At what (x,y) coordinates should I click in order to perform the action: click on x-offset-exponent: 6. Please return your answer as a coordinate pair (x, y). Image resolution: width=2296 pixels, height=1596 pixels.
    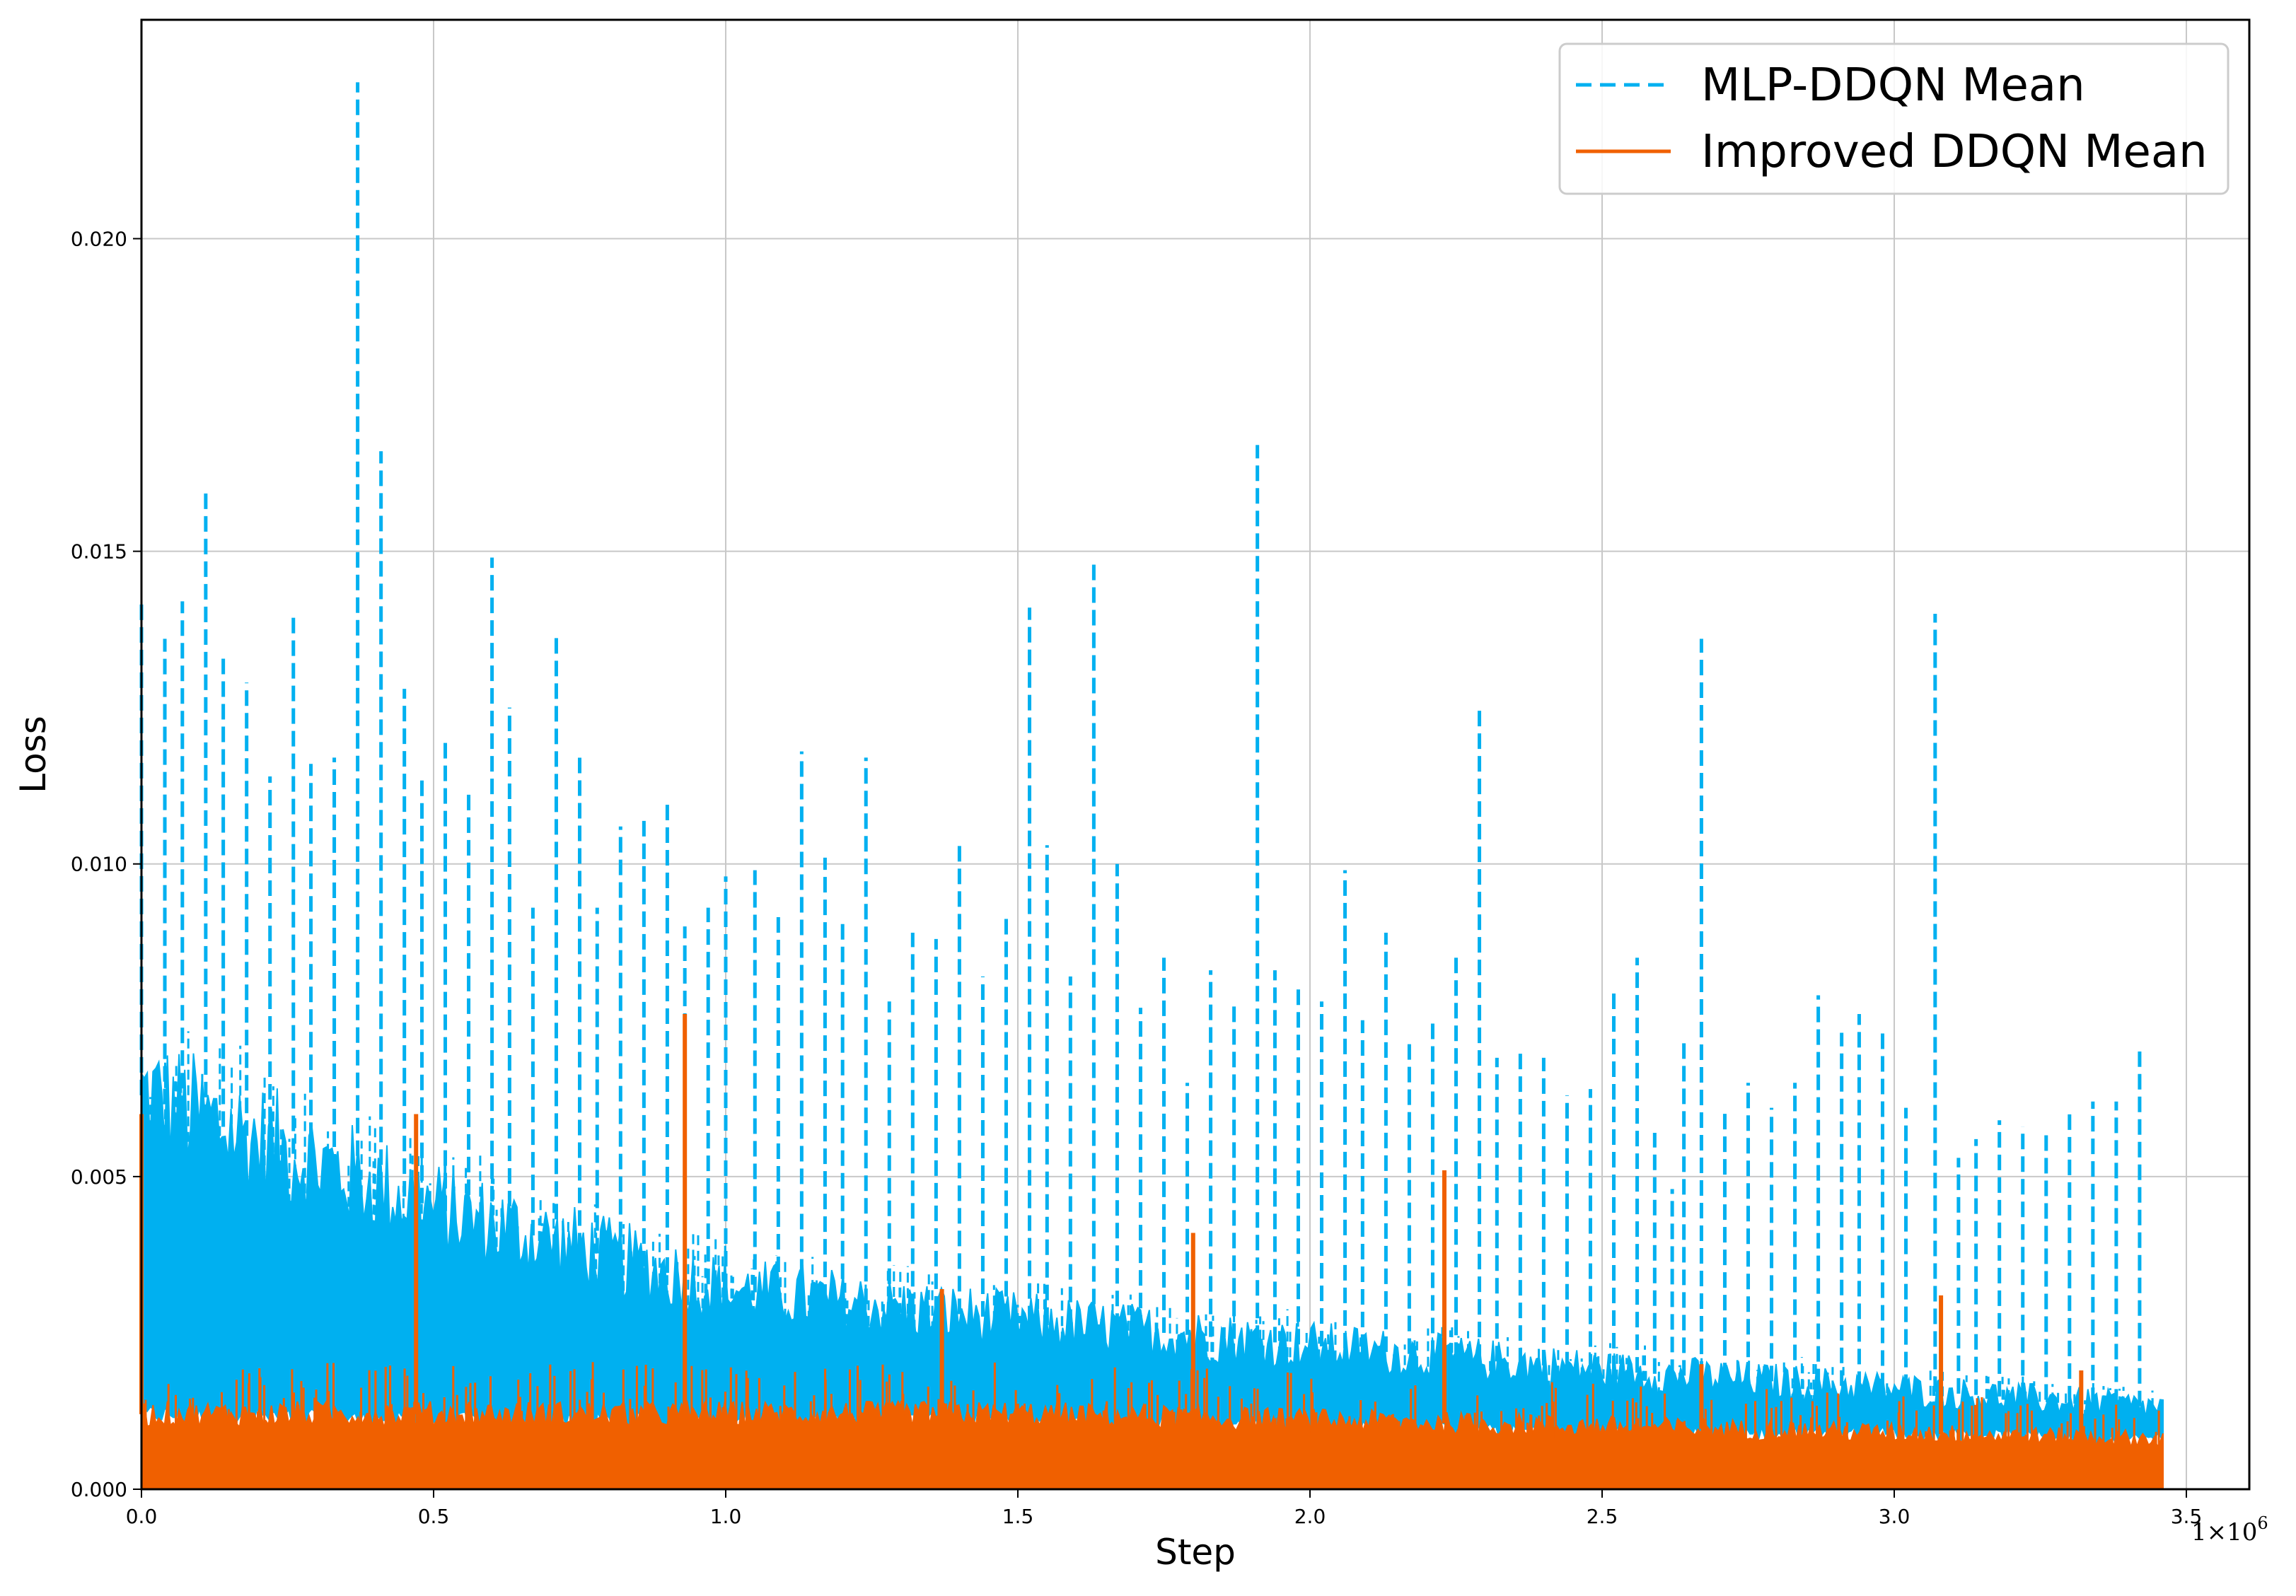
    Looking at the image, I should click on (2262, 1523).